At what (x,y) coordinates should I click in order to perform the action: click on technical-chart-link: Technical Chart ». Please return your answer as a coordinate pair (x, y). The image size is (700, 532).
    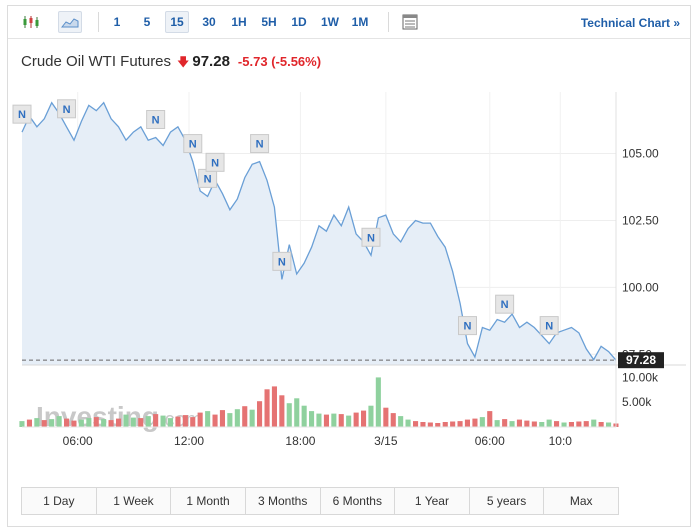
    Looking at the image, I should click on (630, 23).